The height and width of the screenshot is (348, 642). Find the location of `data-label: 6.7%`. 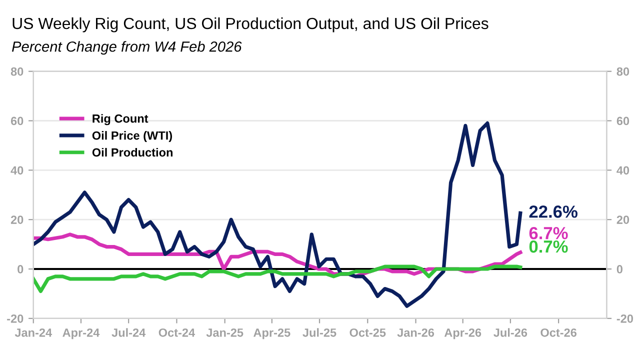

data-label: 6.7% is located at coordinates (548, 233).